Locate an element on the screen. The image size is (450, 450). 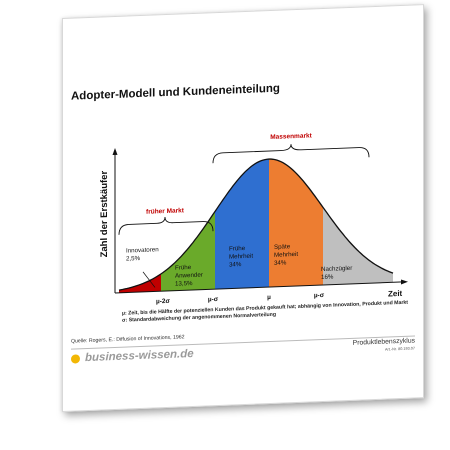
x-tick-mu: µ is located at coordinates (269, 297).